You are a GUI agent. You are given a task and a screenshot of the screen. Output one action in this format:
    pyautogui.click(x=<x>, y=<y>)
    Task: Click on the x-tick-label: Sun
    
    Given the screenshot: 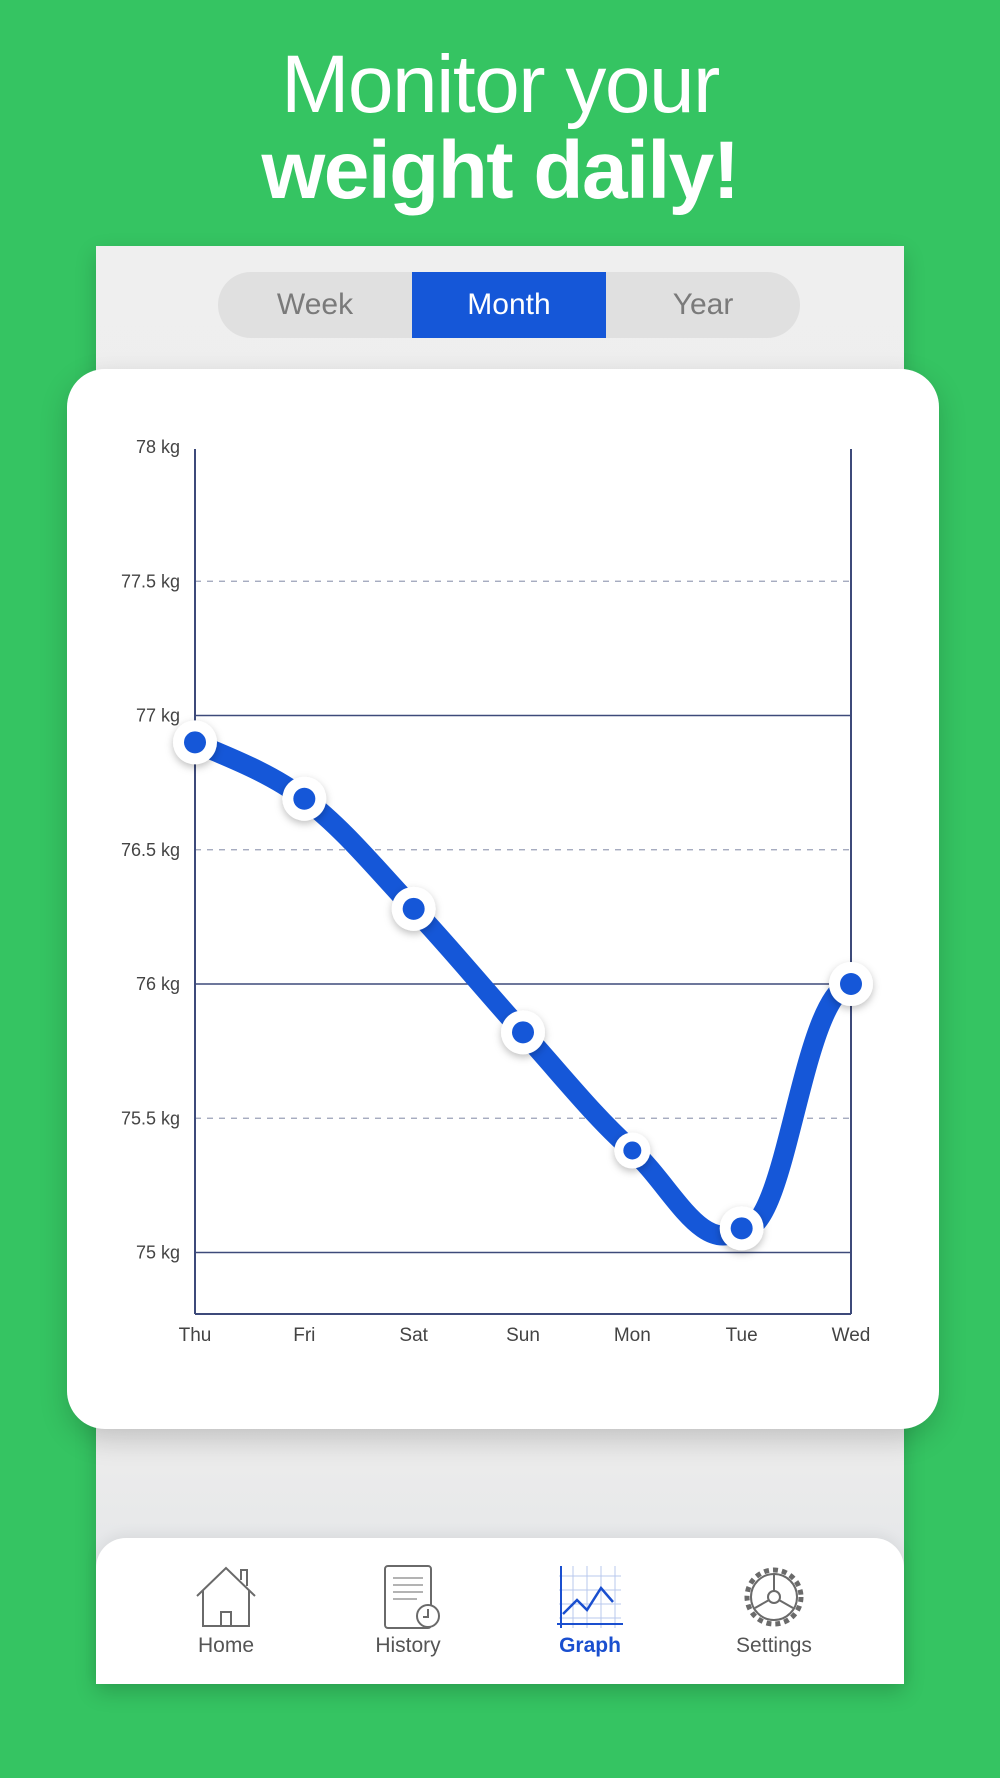 What is the action you would take?
    pyautogui.click(x=523, y=1335)
    